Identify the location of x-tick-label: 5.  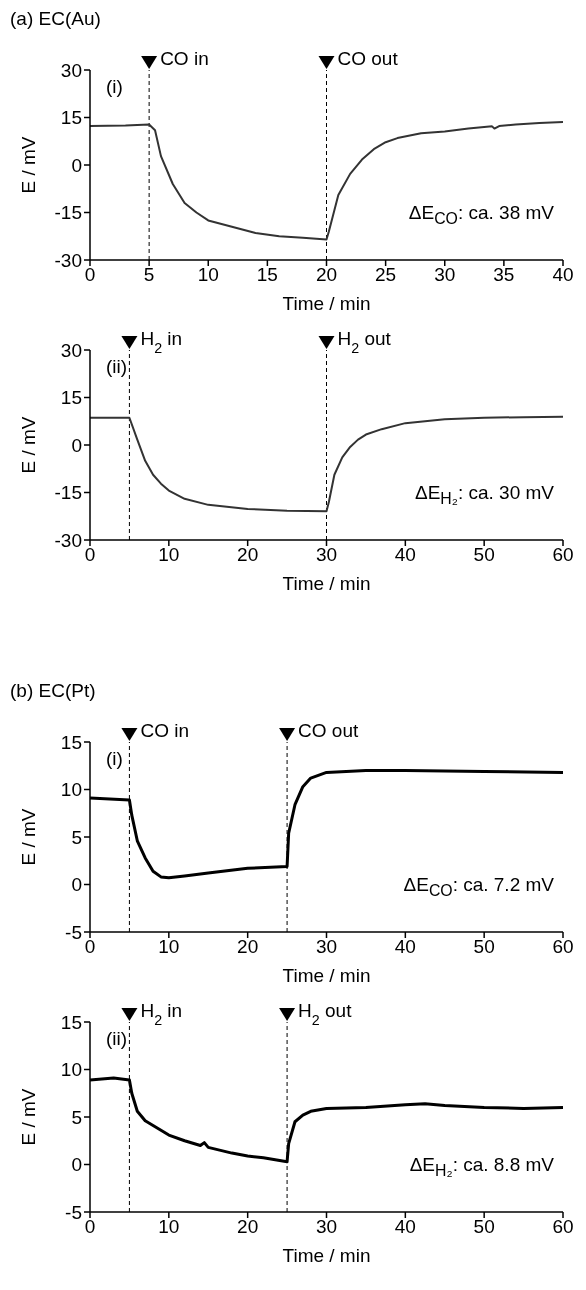
(149, 275).